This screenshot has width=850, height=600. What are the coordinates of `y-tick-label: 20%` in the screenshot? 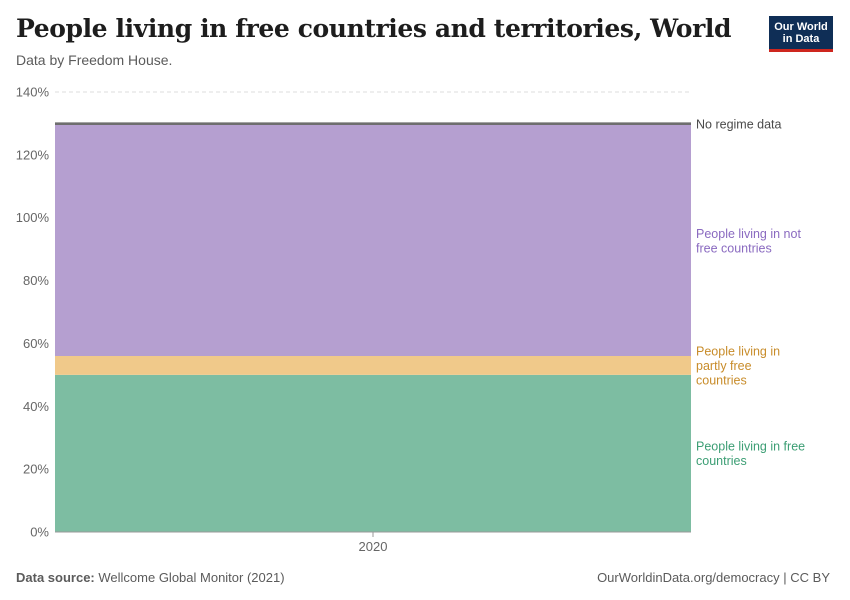 It's located at (36, 469).